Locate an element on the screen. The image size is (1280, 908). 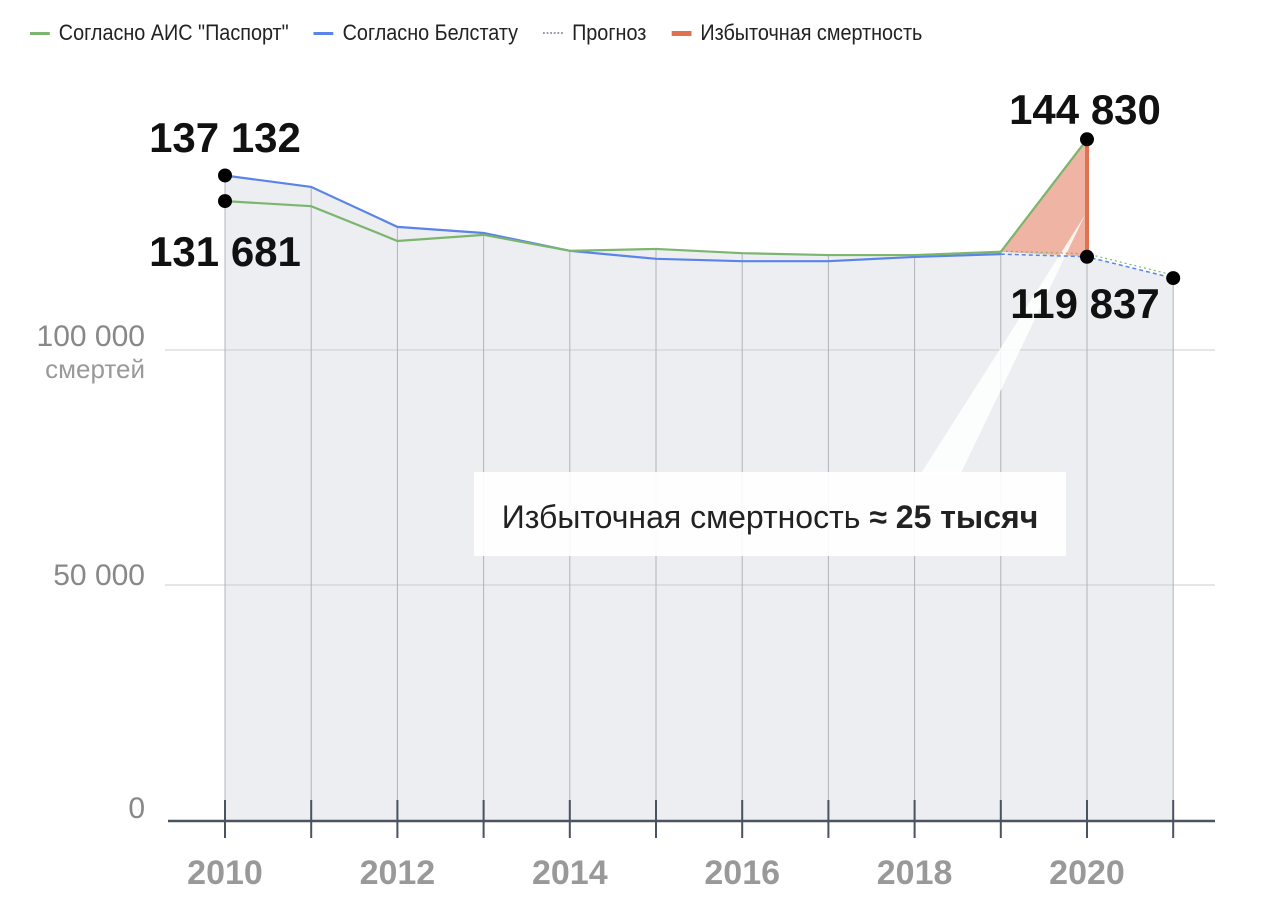
legend-item-belstat: Согласно Белстату is located at coordinates (416, 33).